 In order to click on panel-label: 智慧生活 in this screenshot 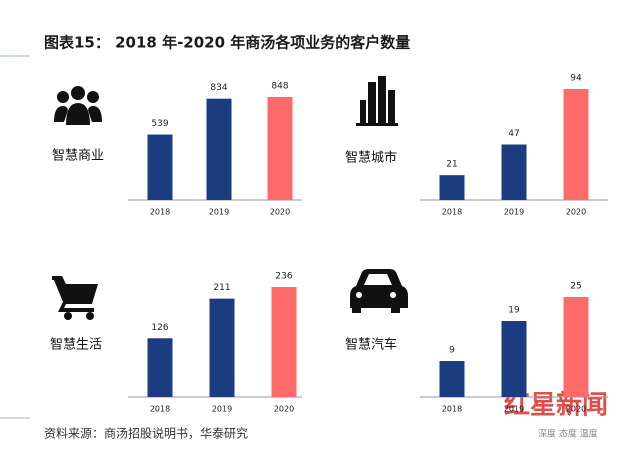, I will do `click(76, 345)`.